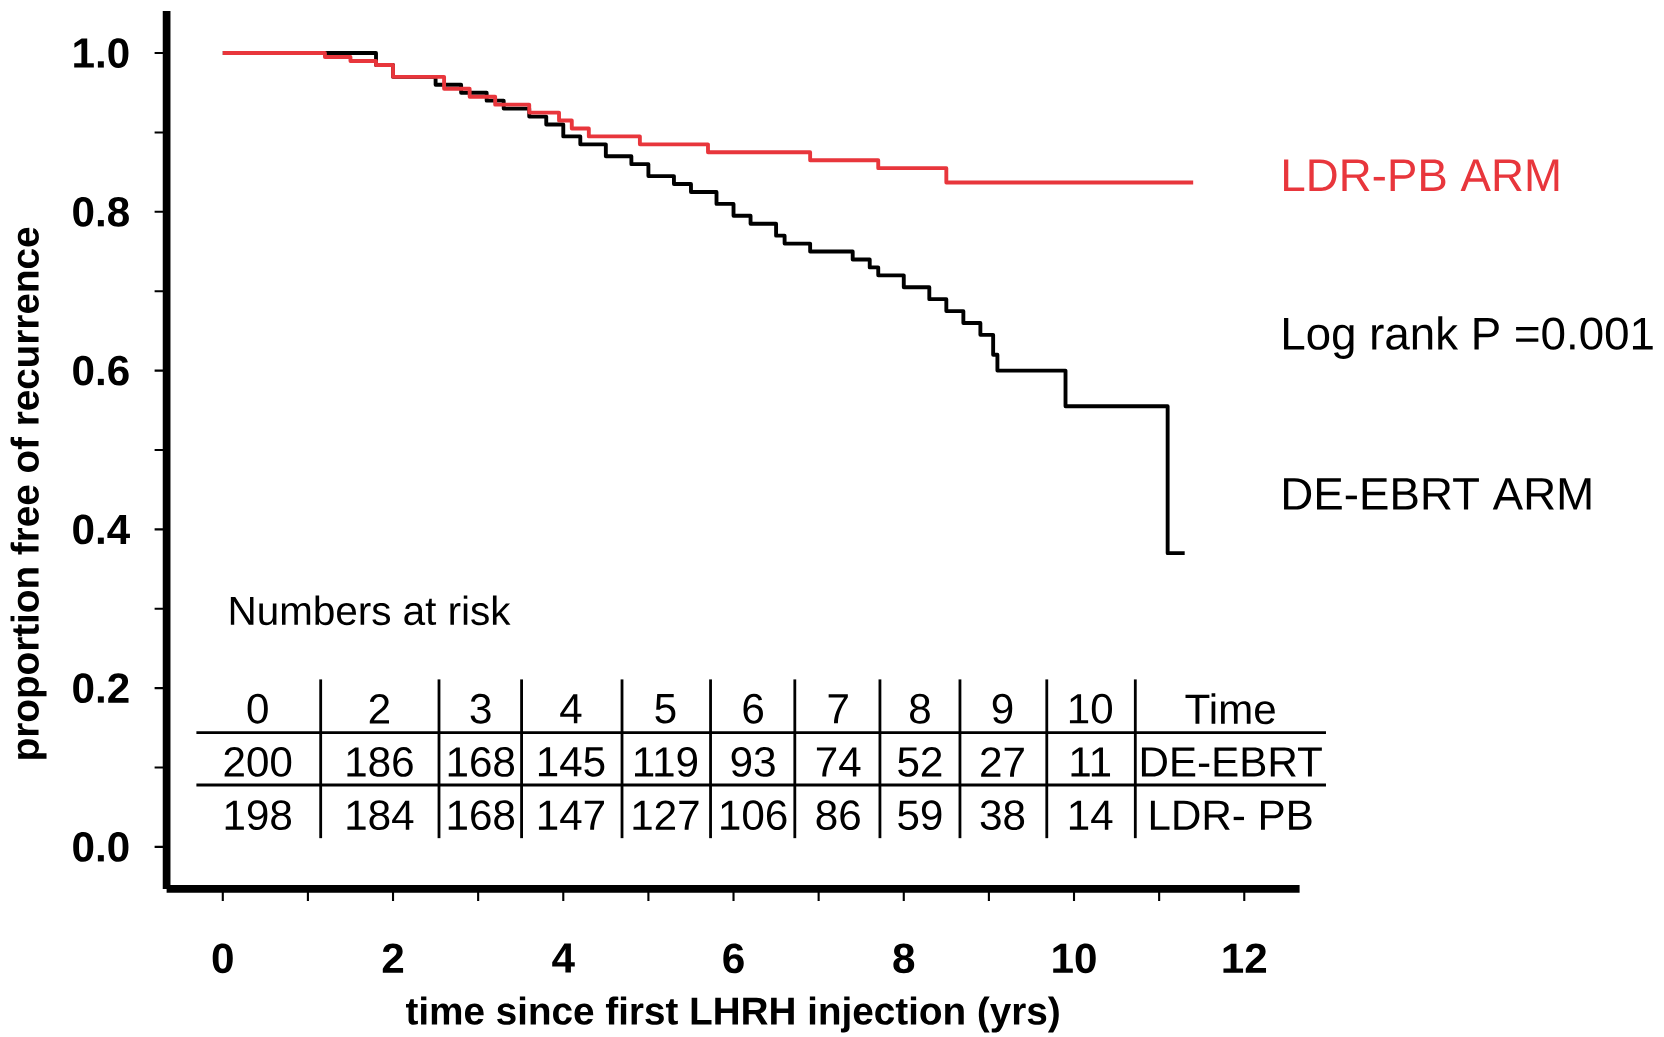 The image size is (1664, 1037). What do you see at coordinates (1245, 958) in the screenshot?
I see `x-tick-label: 12` at bounding box center [1245, 958].